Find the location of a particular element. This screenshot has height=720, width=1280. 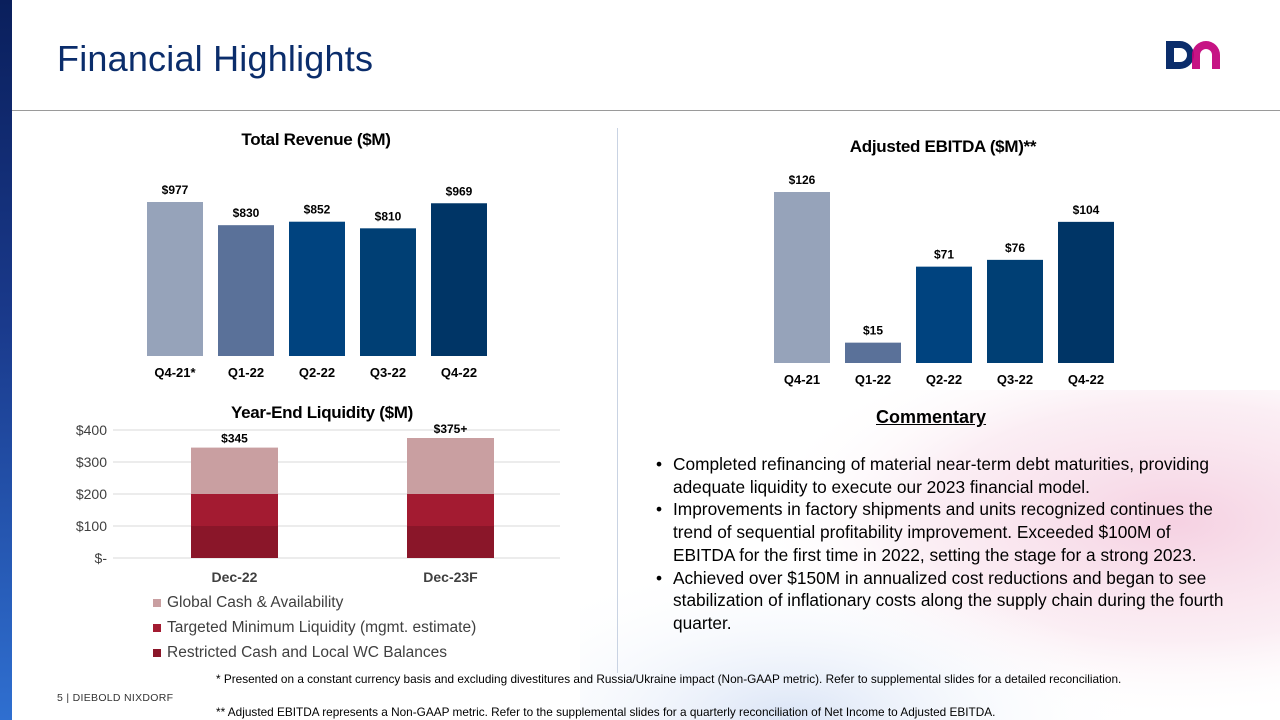

category-label: Dec-23F is located at coordinates (450, 577).